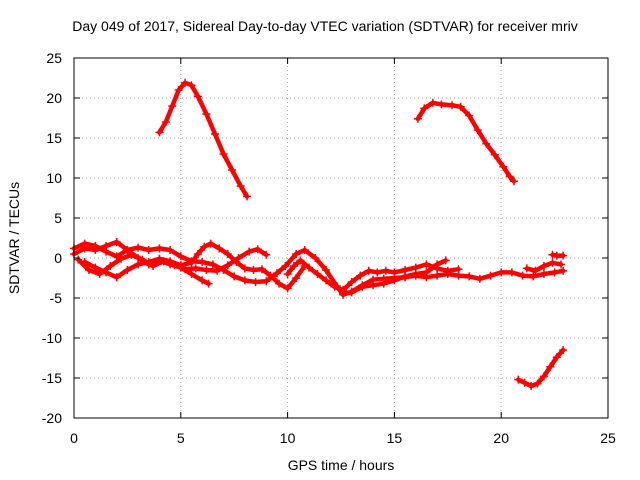  Describe the element at coordinates (58, 218) in the screenshot. I see `y-tick-label: 5` at that location.